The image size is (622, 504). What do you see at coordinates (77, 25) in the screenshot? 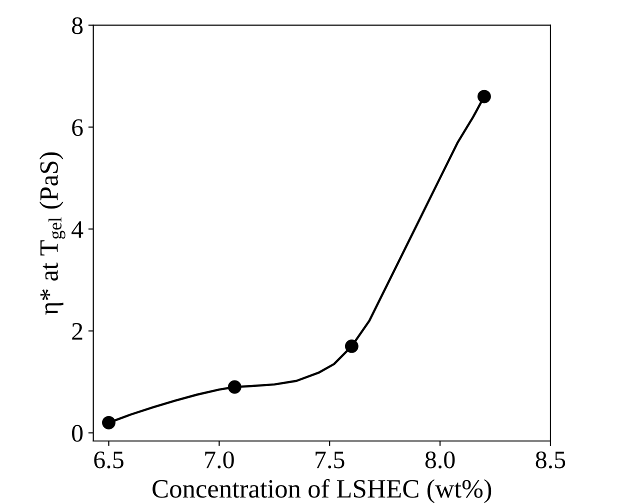
I see `y-tick-label: 8` at bounding box center [77, 25].